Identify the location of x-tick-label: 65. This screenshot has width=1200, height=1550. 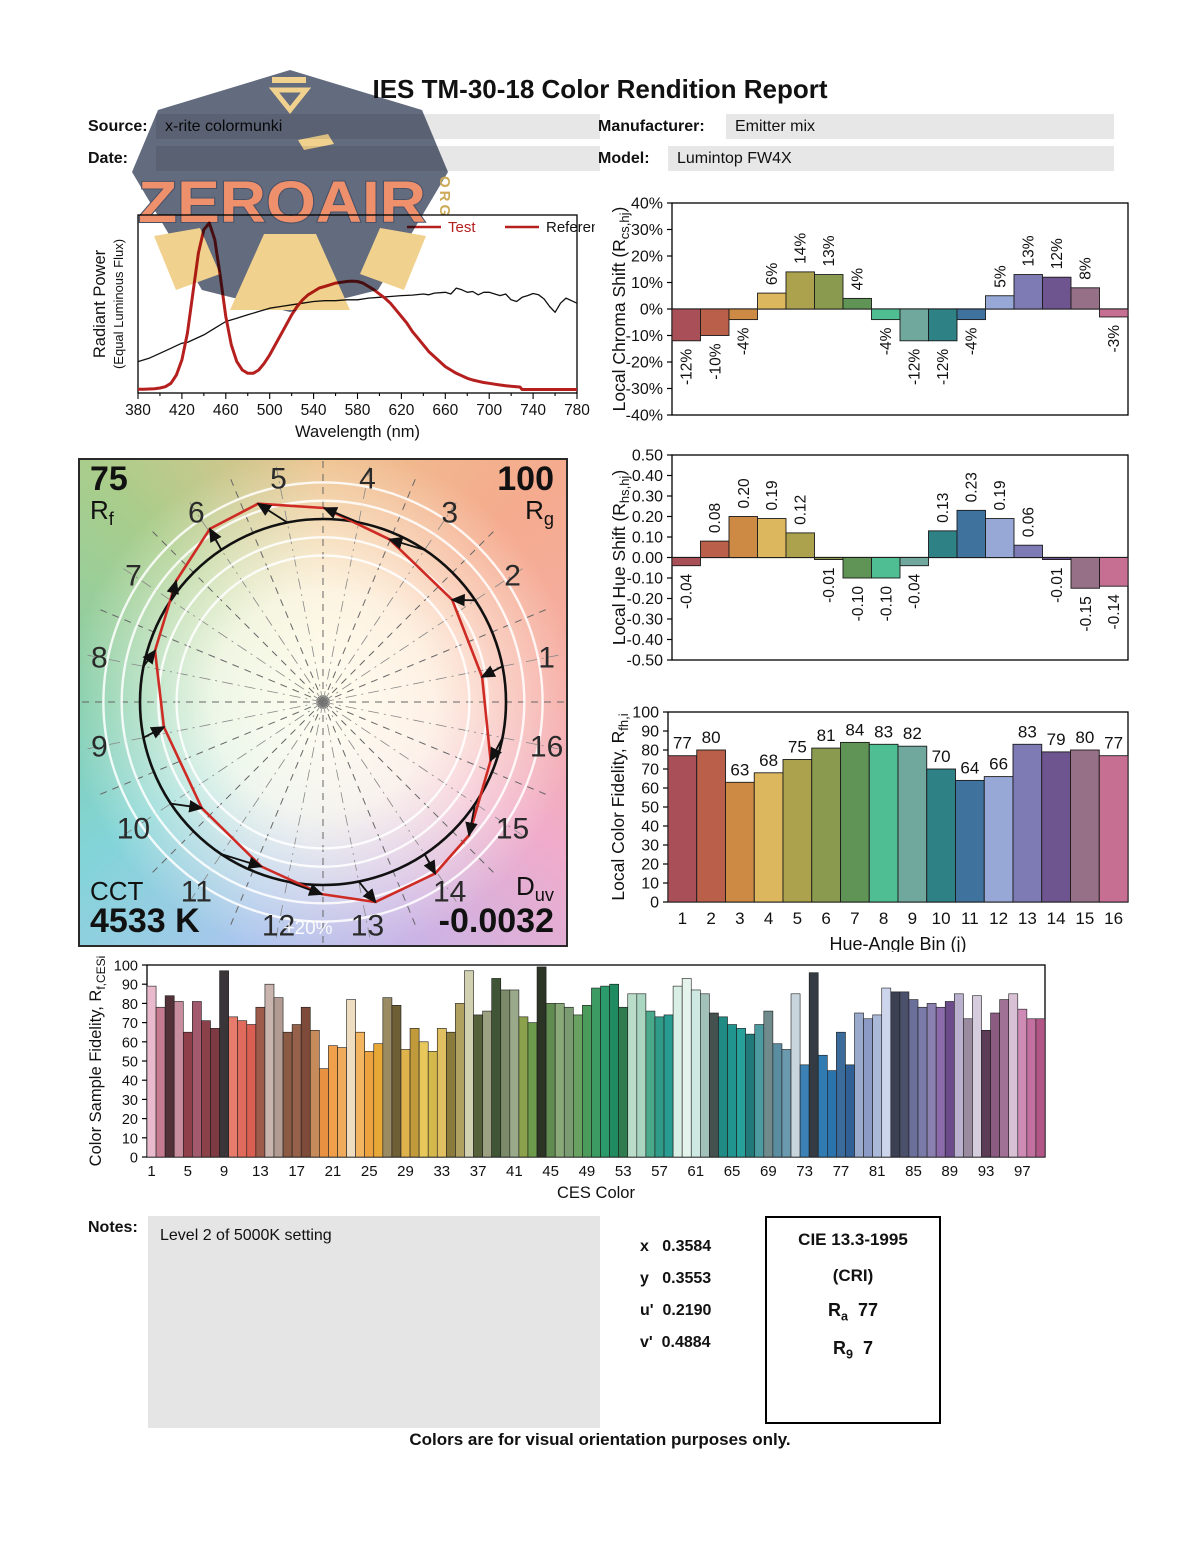
(732, 1171).